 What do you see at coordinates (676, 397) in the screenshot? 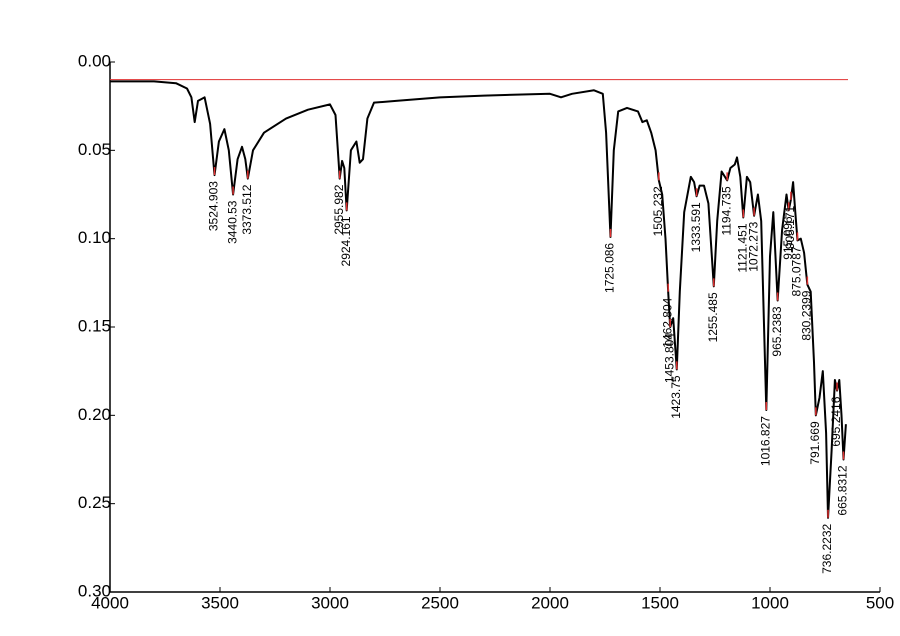
I see `peak-label: 1423.75` at bounding box center [676, 397].